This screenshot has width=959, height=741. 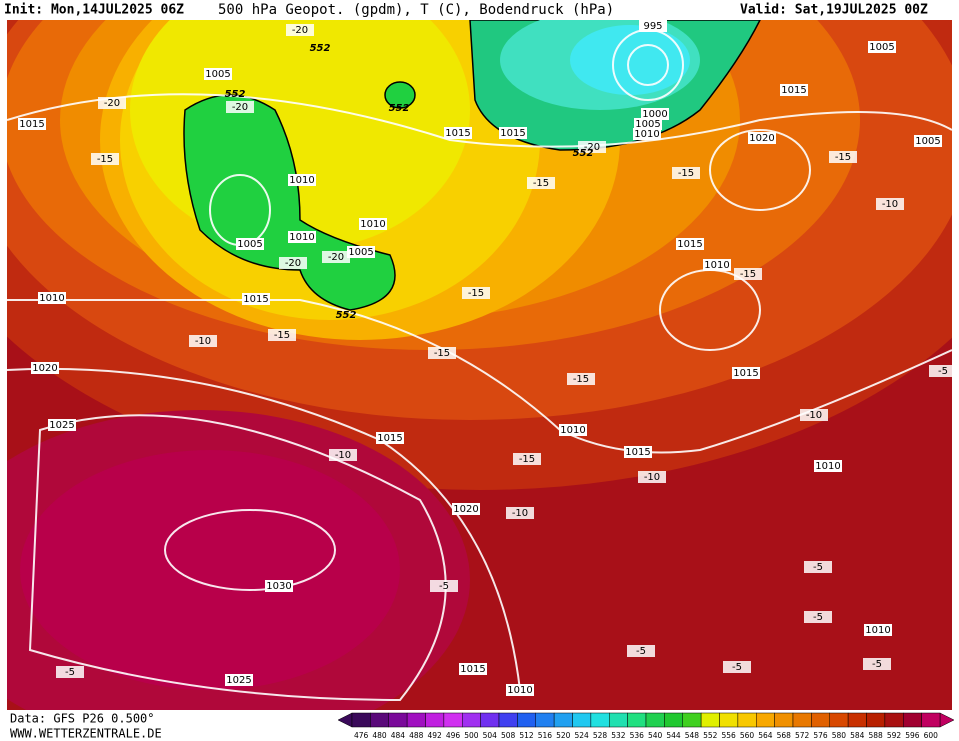 What do you see at coordinates (471, 735) in the screenshot?
I see `colorbar-label: 500` at bounding box center [471, 735].